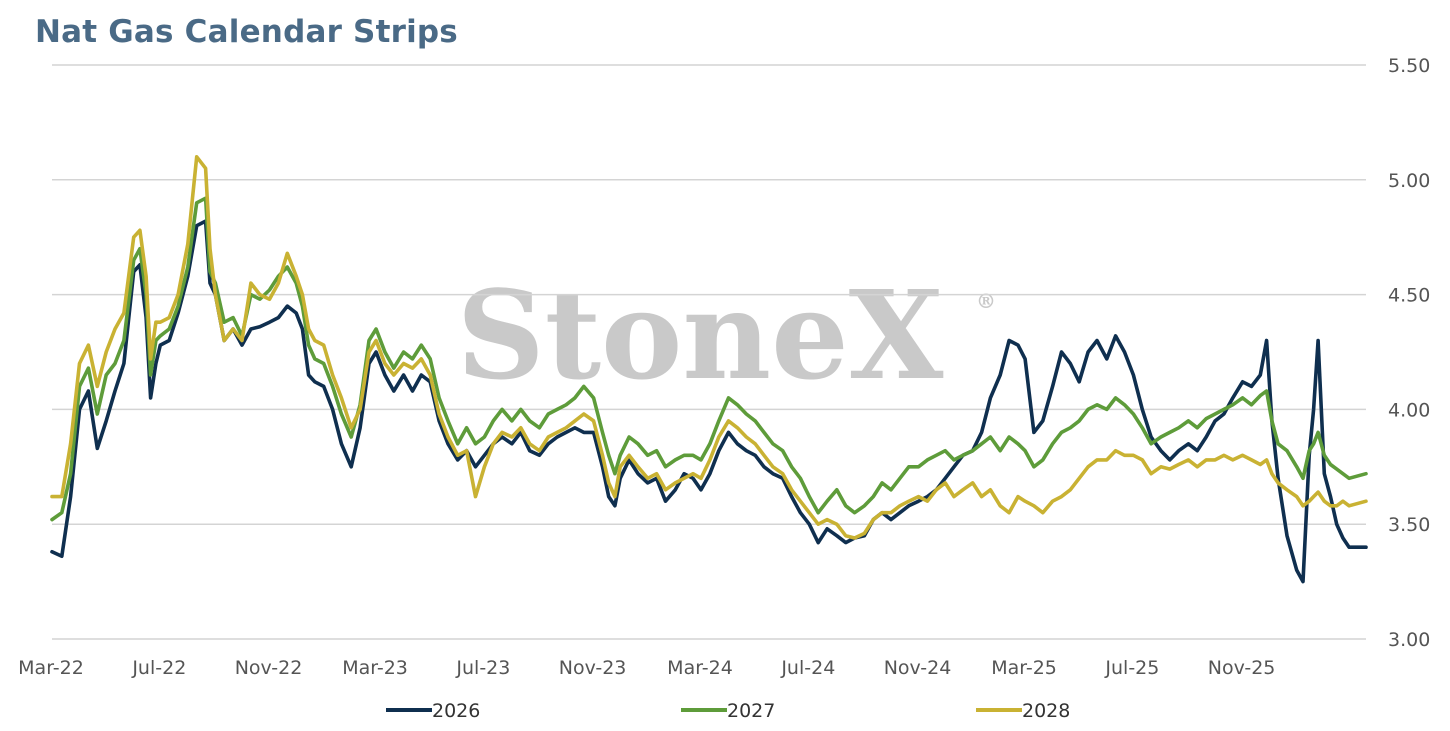  Describe the element at coordinates (269, 668) in the screenshot. I see `x-tick-label: Nov-22` at that location.